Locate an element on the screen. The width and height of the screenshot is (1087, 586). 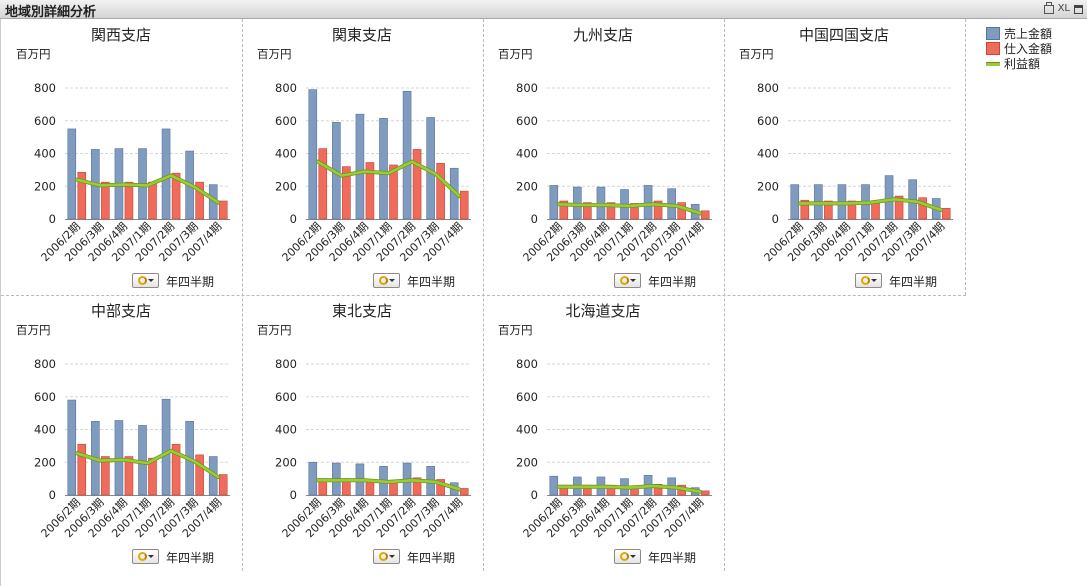
bar-purchase: 2007/4期 仕入金額: 50 is located at coordinates (705, 215).